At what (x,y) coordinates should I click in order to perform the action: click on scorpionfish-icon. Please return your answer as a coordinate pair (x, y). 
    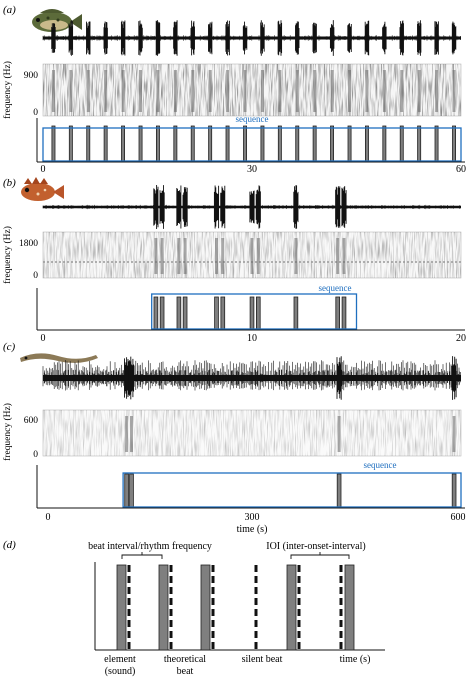
    Looking at the image, I should click on (42, 189).